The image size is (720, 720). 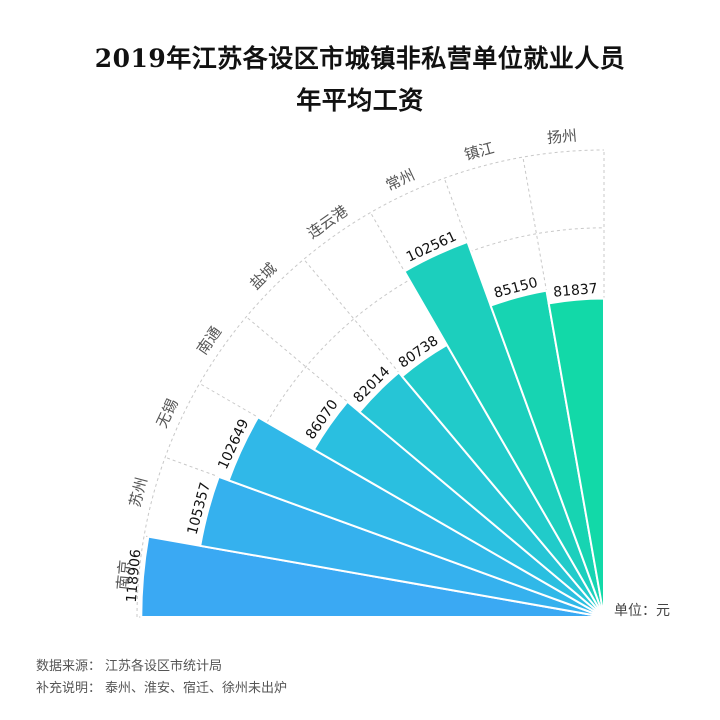 I want to click on category-label: 南京, so click(x=124, y=574).